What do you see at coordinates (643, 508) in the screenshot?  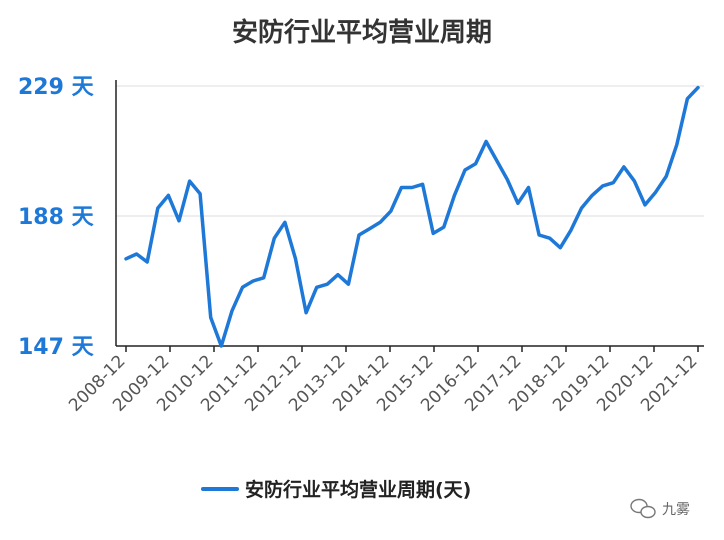 I see `wechat-bubbles-icon` at bounding box center [643, 508].